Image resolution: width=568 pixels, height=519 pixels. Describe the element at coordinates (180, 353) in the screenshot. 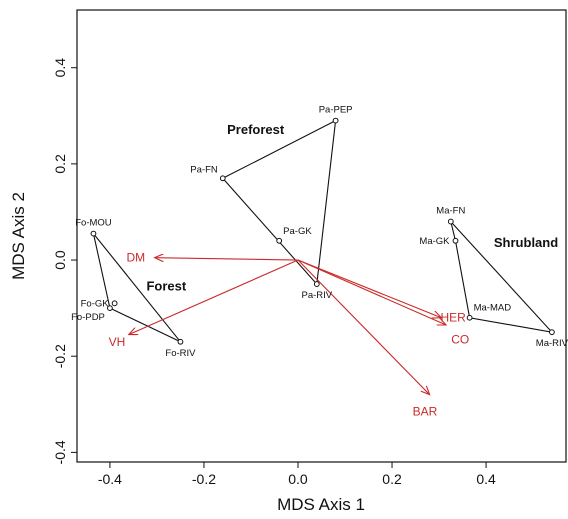

I see `site-label-fo-riv: Fo-RIV` at that location.